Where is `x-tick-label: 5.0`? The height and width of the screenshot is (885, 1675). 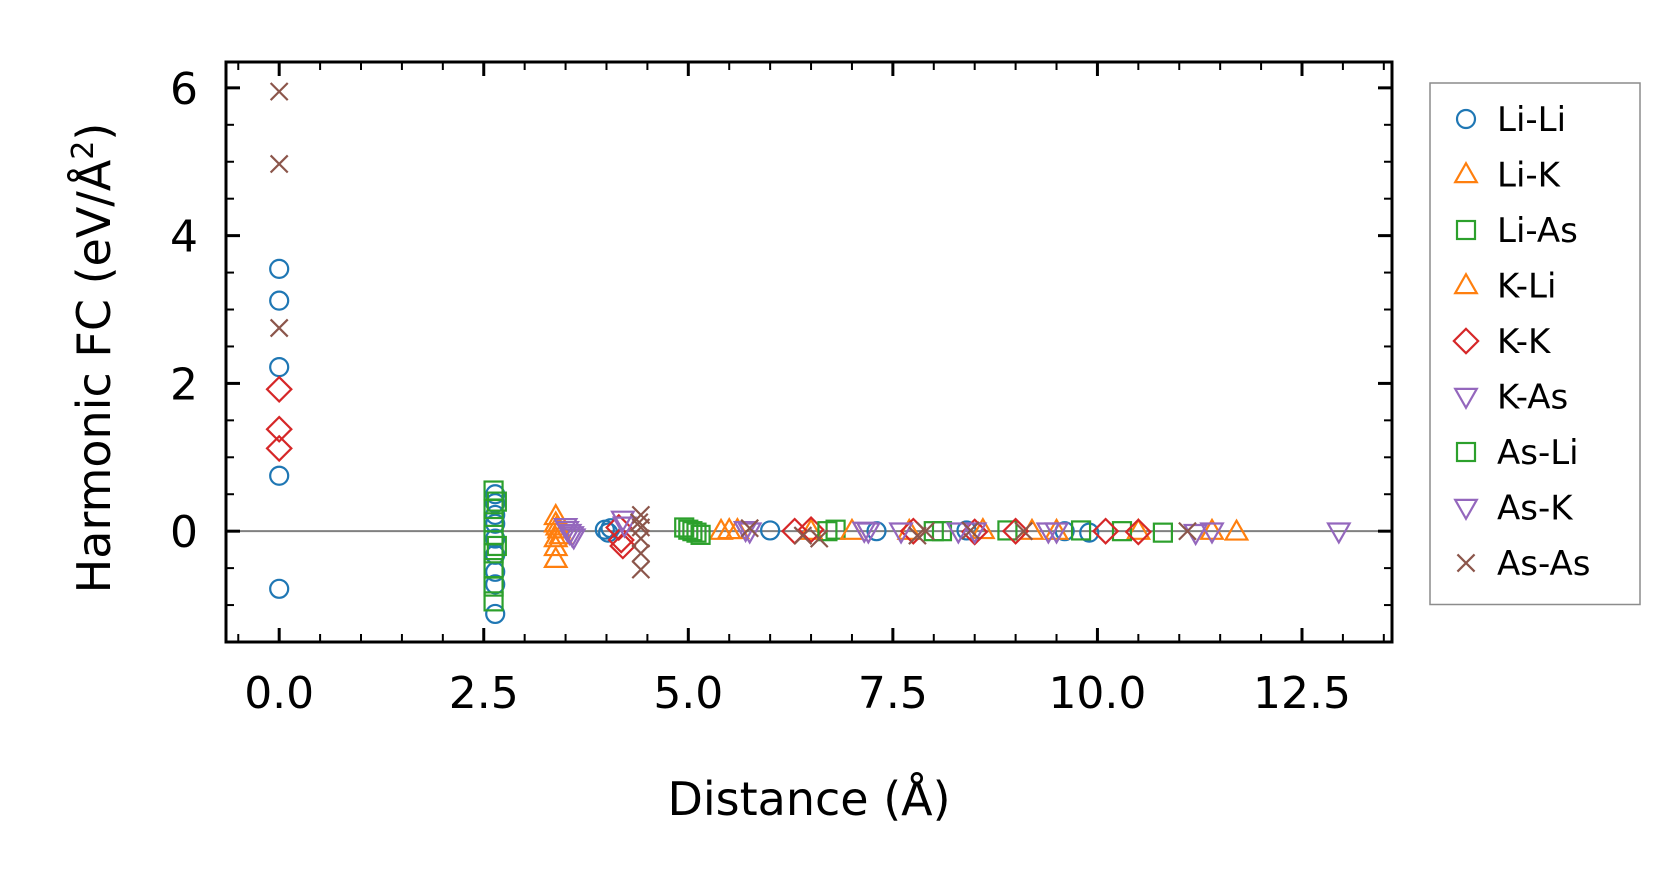
x-tick-label: 5.0 is located at coordinates (688, 693).